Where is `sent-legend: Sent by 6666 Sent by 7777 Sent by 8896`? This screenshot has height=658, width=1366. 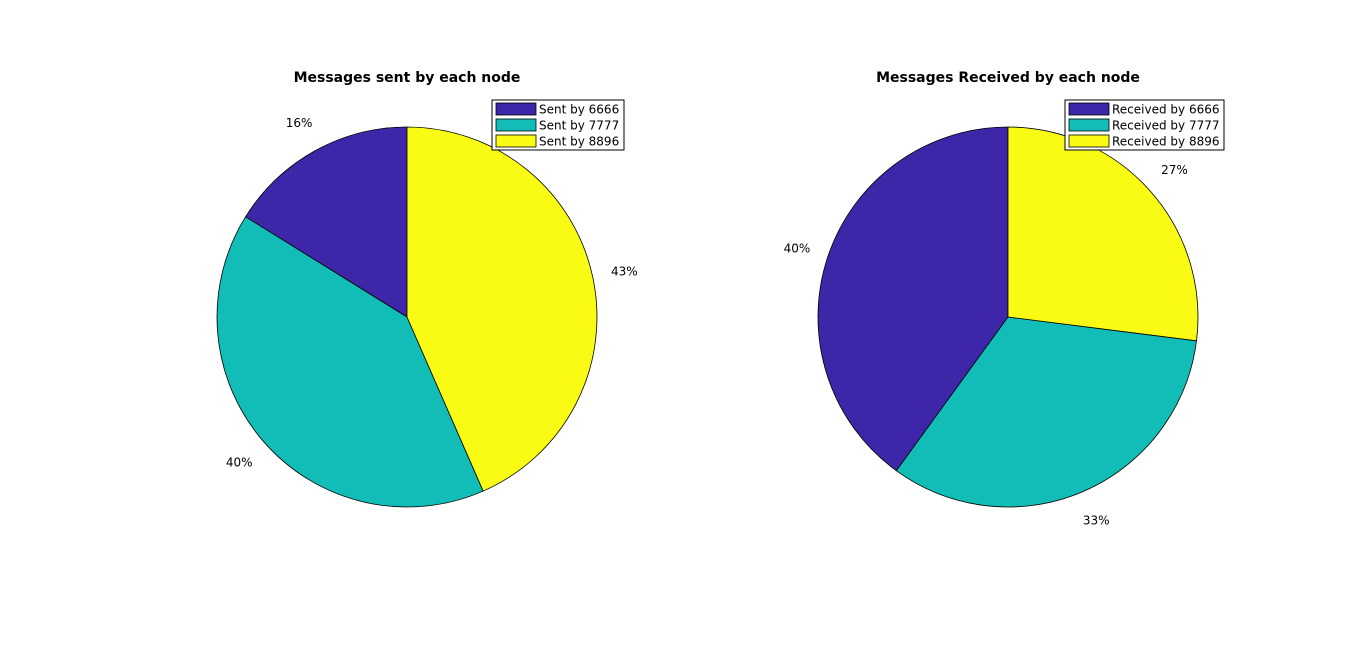 sent-legend: Sent by 6666 Sent by 7777 Sent by 8896 is located at coordinates (558, 125).